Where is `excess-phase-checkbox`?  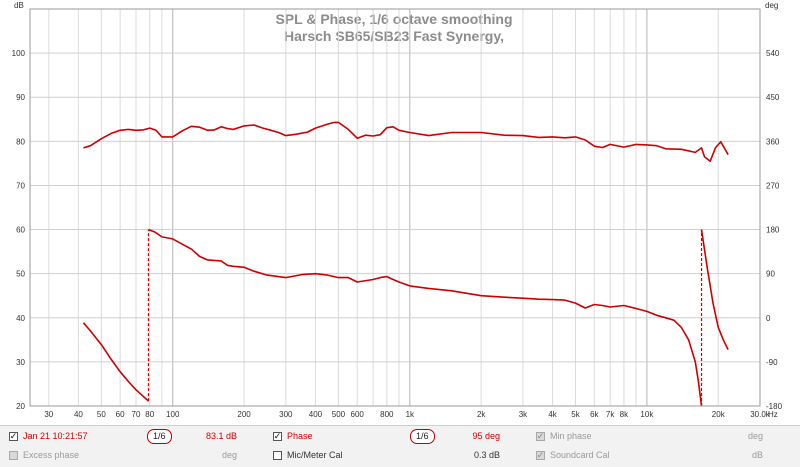
excess-phase-checkbox is located at coordinates (13, 455).